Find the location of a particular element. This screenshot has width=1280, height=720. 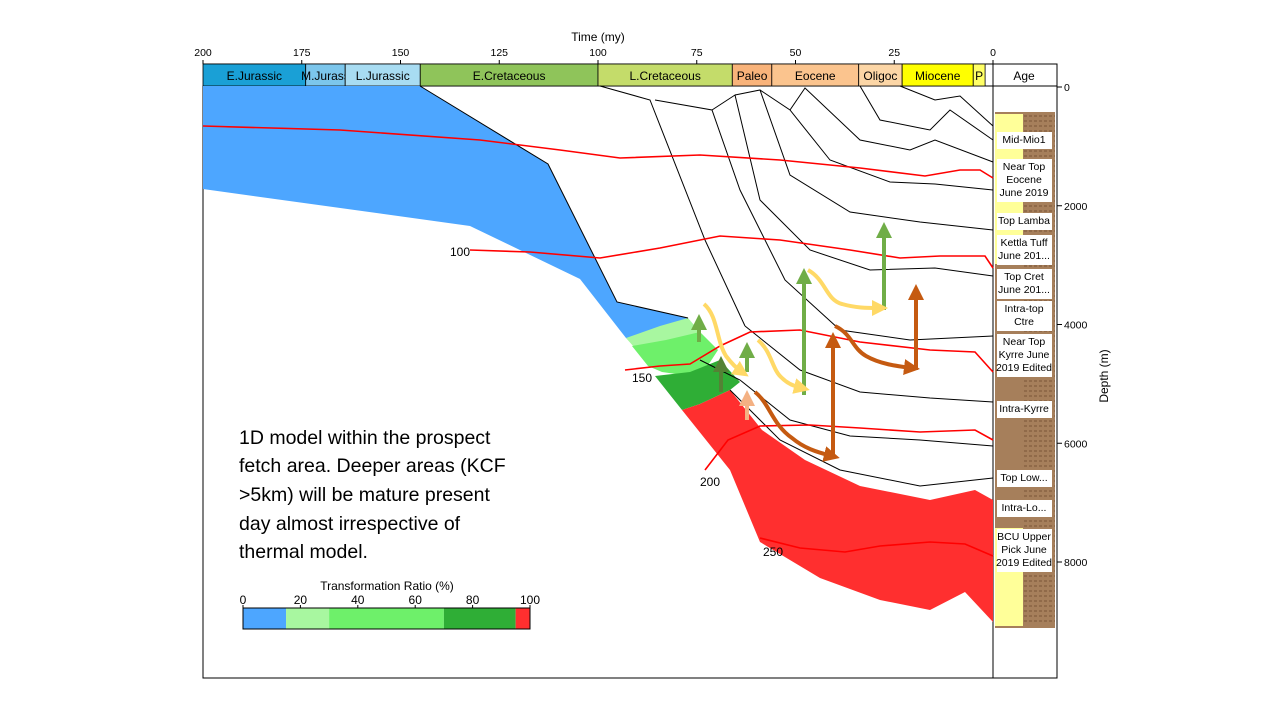

time-tick-label: 200 is located at coordinates (203, 53).